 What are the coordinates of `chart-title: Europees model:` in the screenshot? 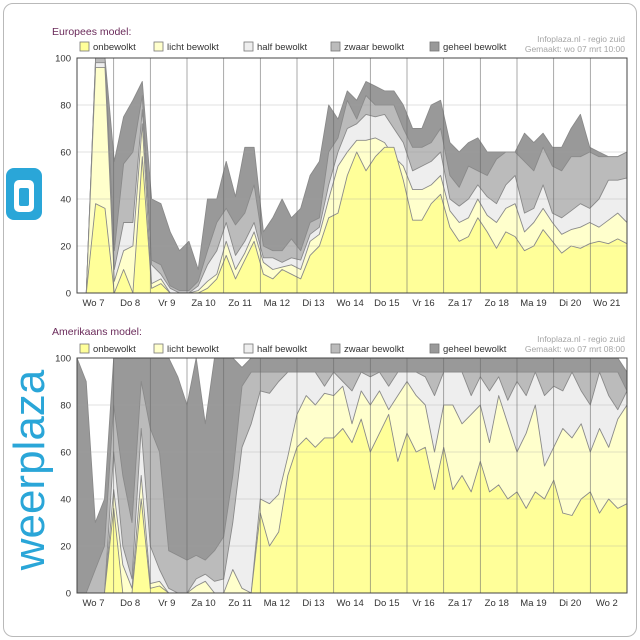 It's located at (91, 32).